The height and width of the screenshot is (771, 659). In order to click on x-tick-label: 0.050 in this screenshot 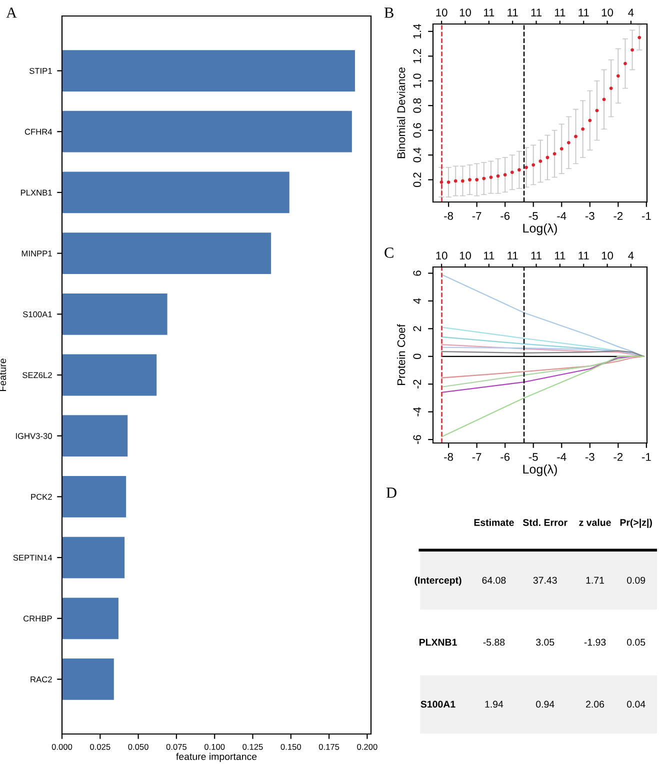, I will do `click(138, 747)`.